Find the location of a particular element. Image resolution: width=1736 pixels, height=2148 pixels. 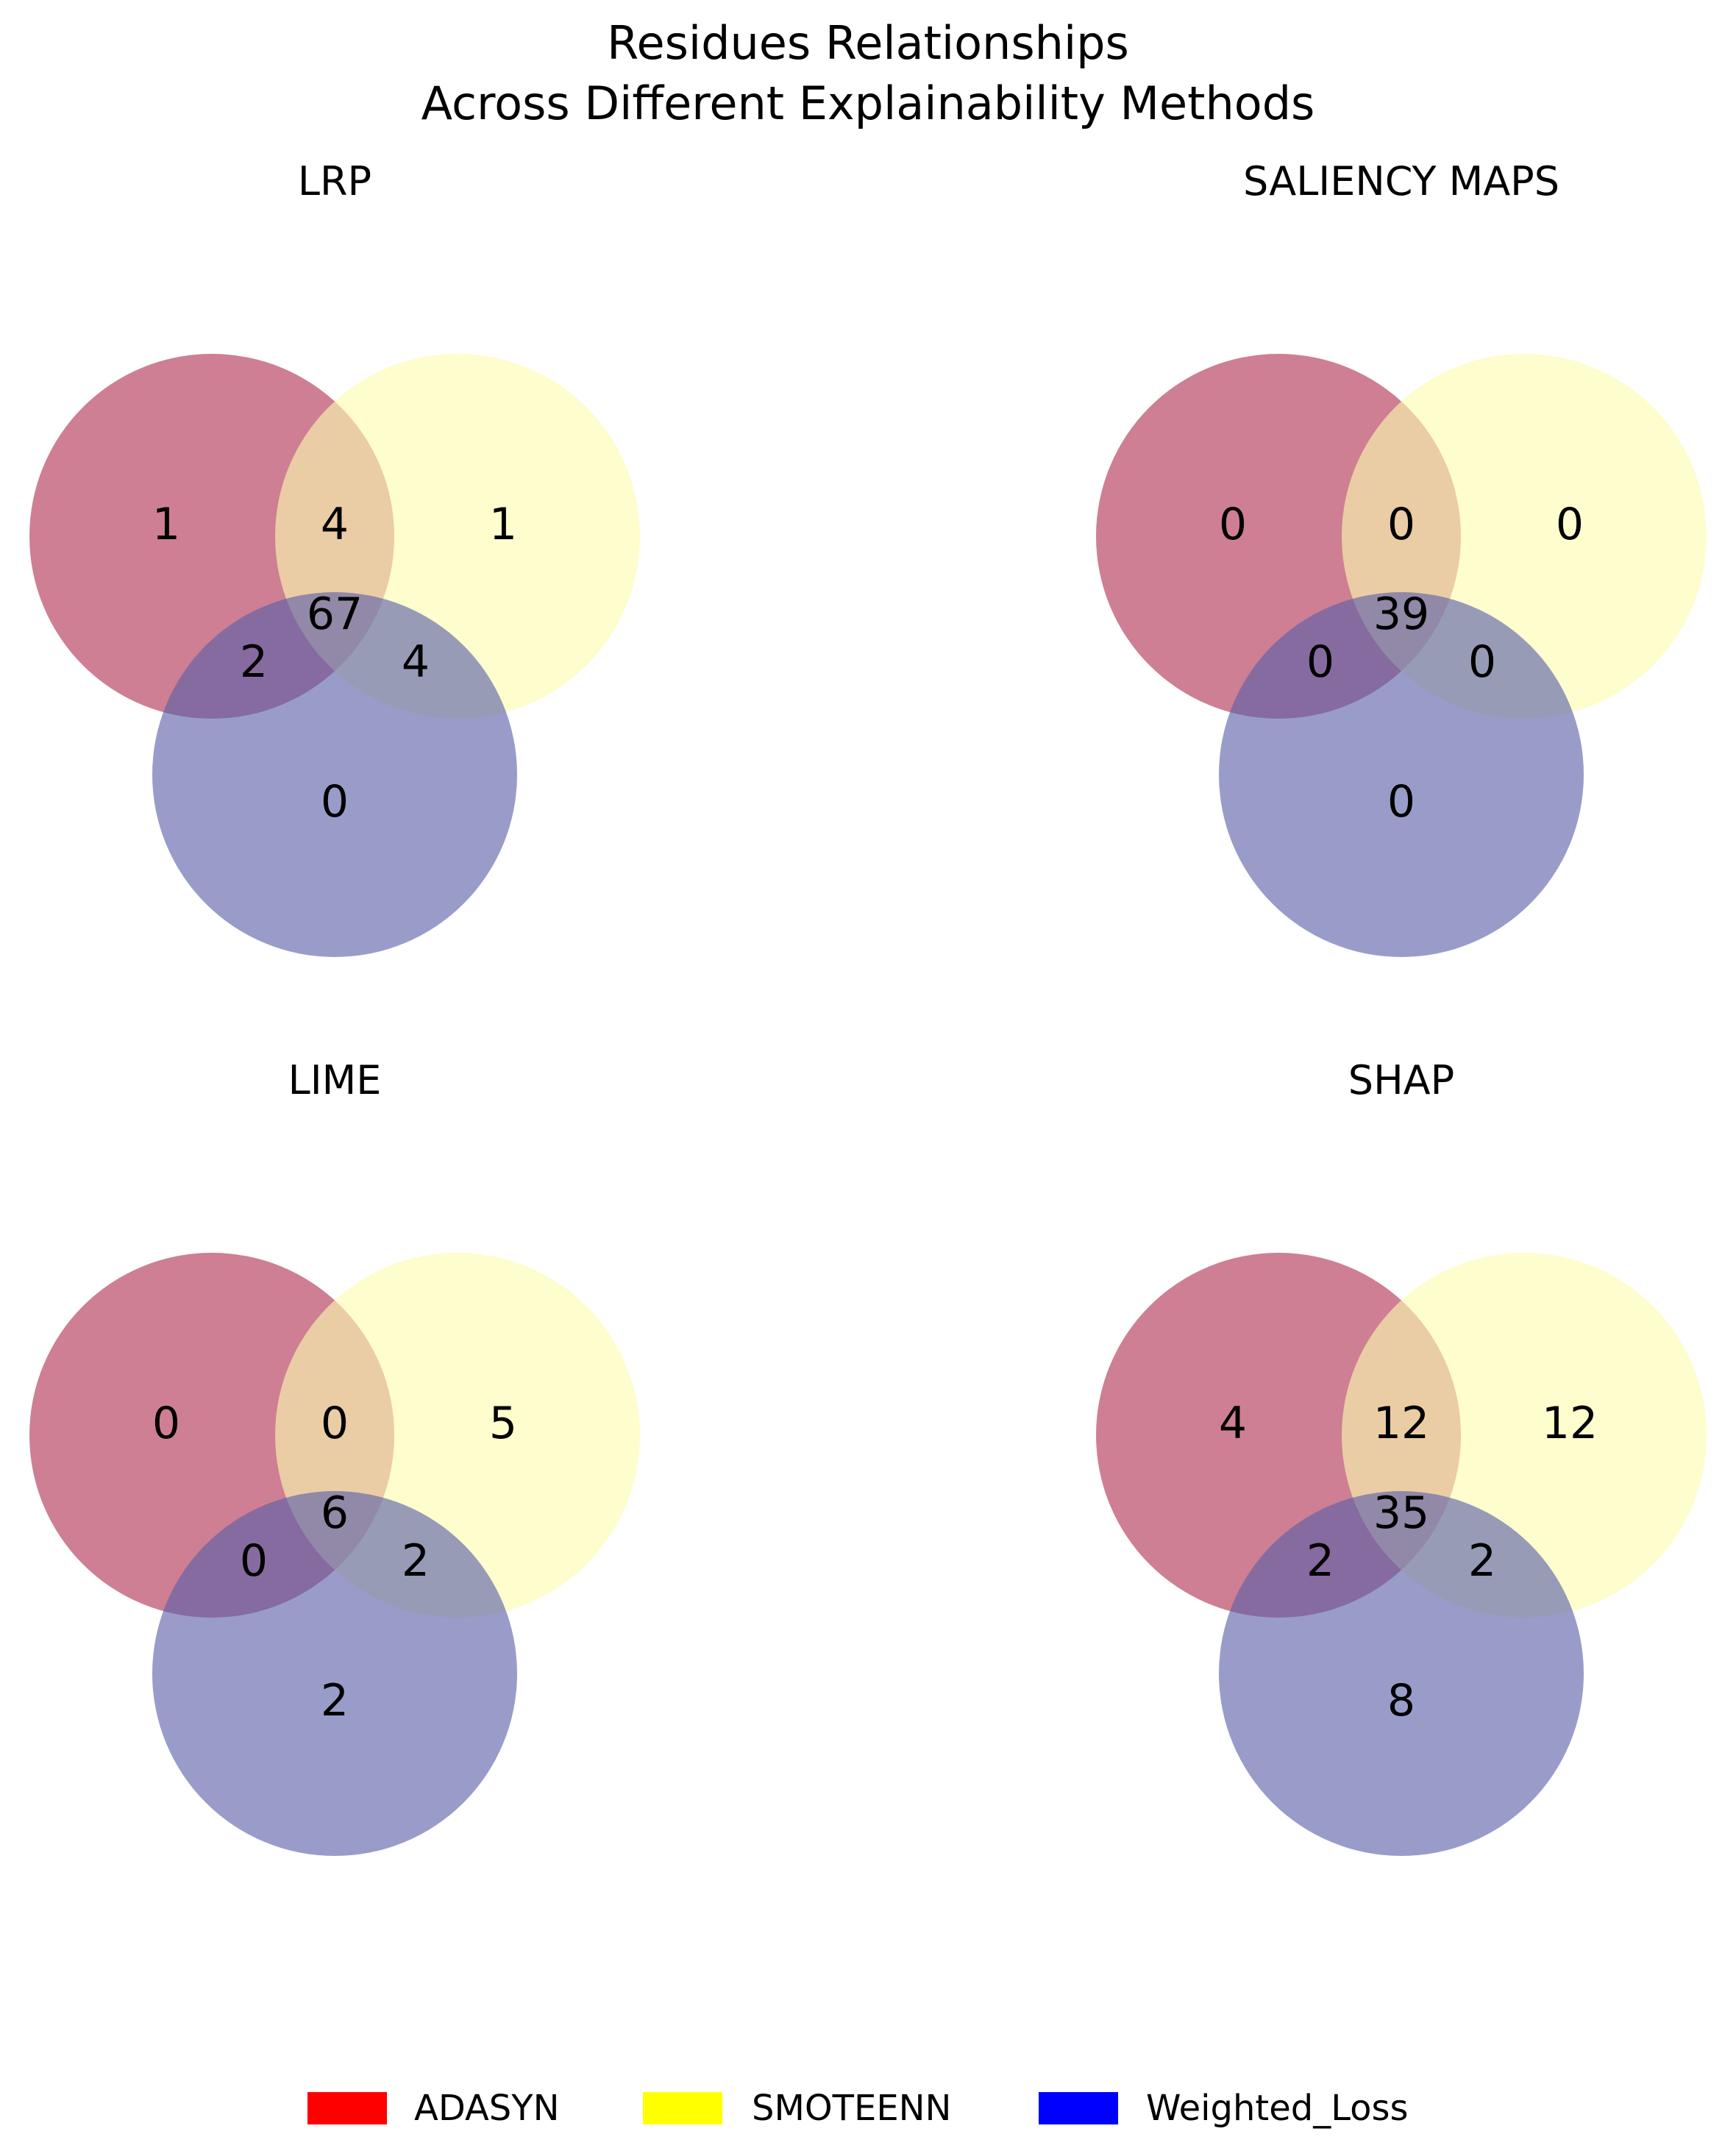

legend-label-smoteenn: SMOTEENN is located at coordinates (851, 2108).